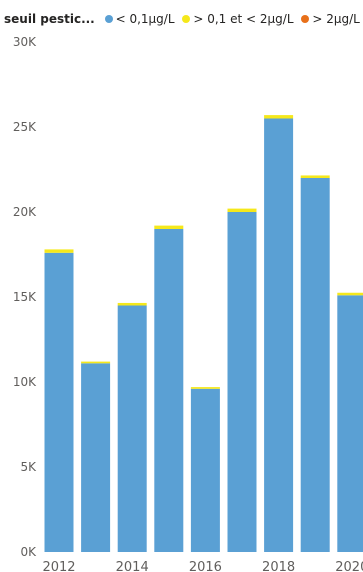  What do you see at coordinates (278, 566) in the screenshot?
I see `x-tick-label: 2018` at bounding box center [278, 566].